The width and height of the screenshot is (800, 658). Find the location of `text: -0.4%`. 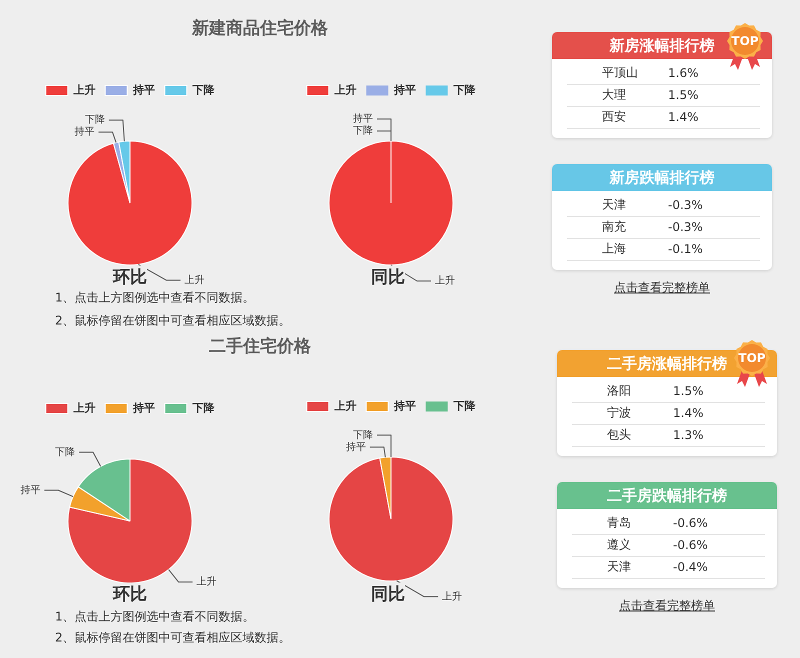

text: -0.4% is located at coordinates (690, 567).